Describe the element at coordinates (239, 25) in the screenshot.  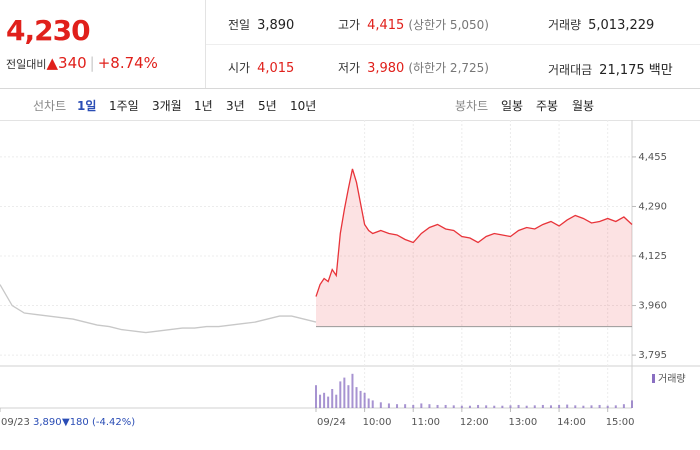
I see `stat-label: 전일` at that location.